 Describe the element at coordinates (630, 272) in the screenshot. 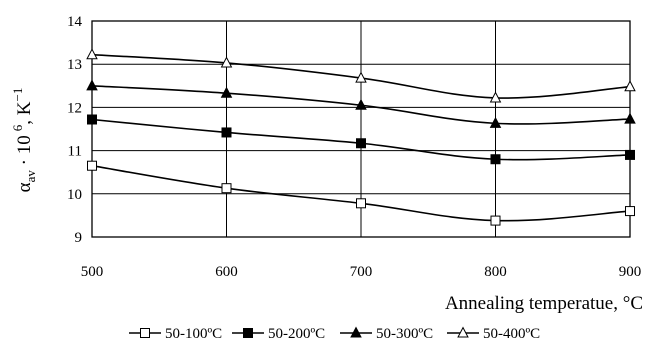

I see `x-tick-label: 900` at that location.